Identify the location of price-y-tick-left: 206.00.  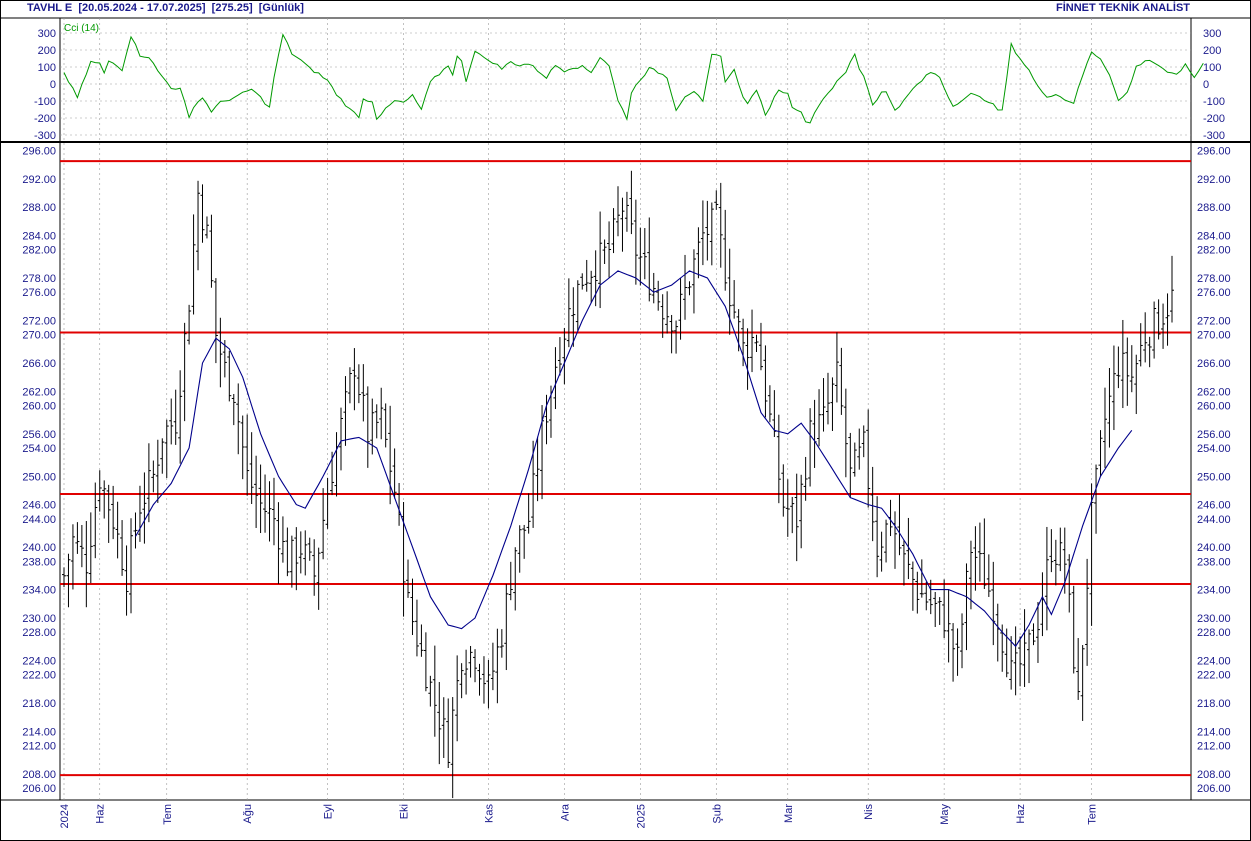
(39, 789).